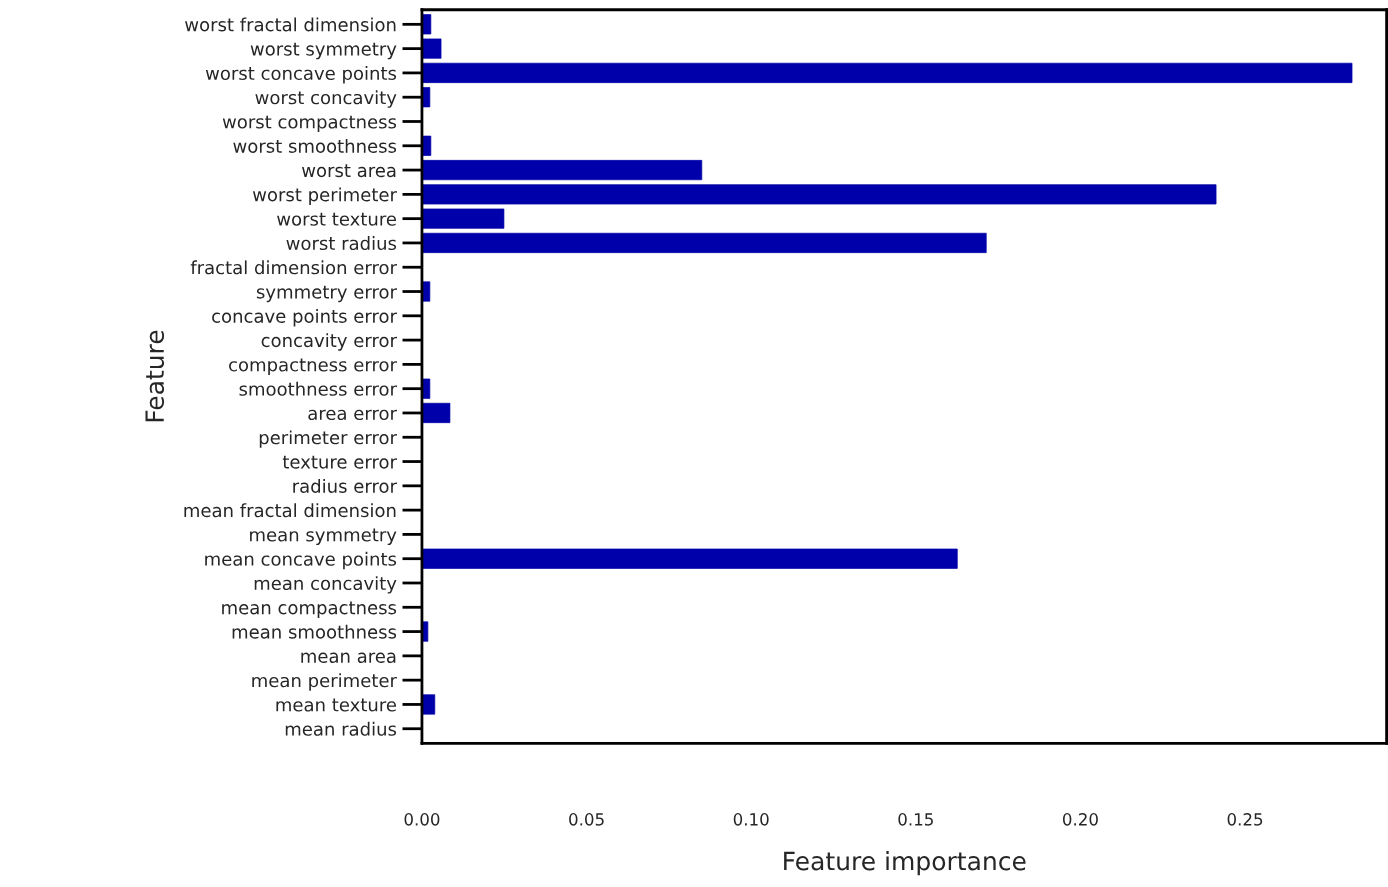 The width and height of the screenshot is (1388, 887). I want to click on x-tick-label: 0.15, so click(915, 819).